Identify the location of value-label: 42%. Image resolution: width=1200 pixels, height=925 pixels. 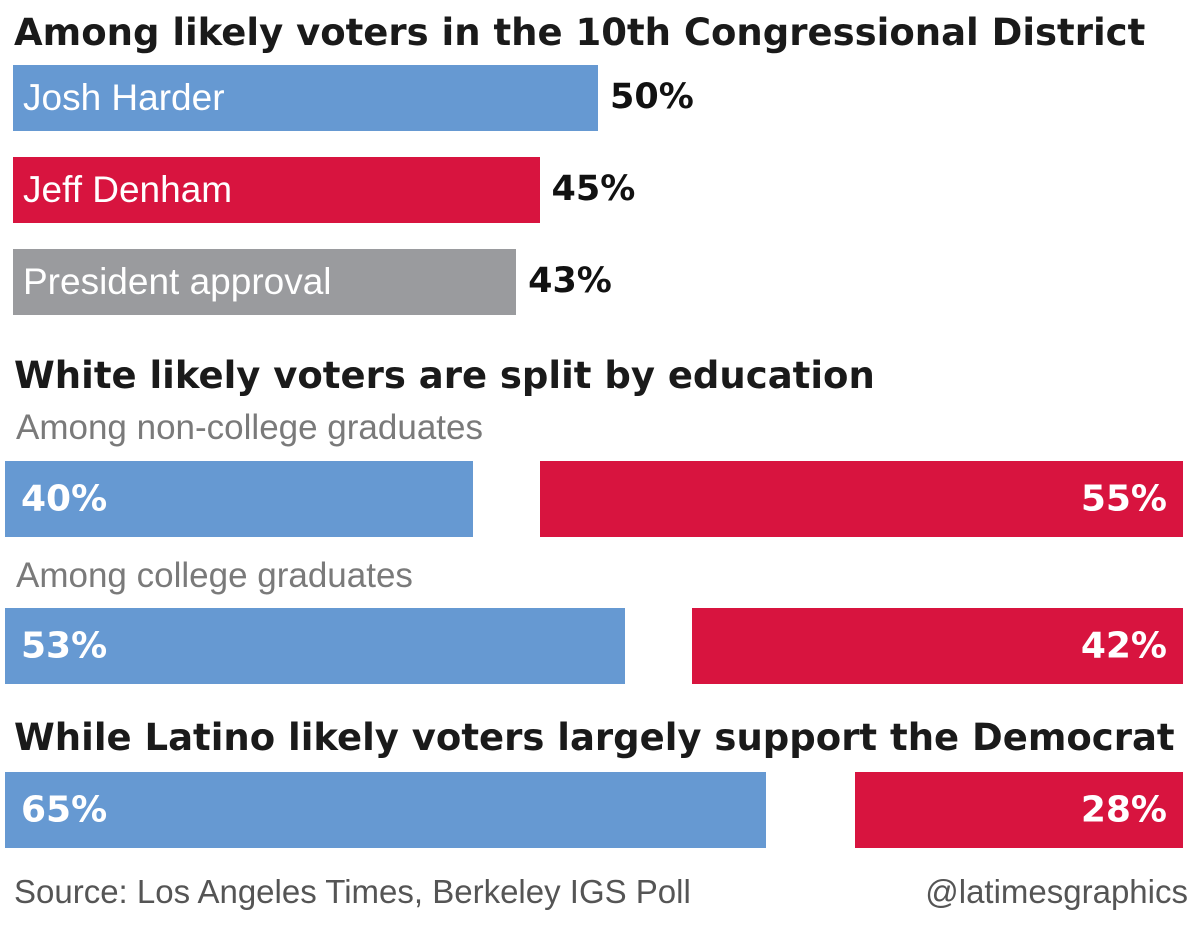
(1123, 646).